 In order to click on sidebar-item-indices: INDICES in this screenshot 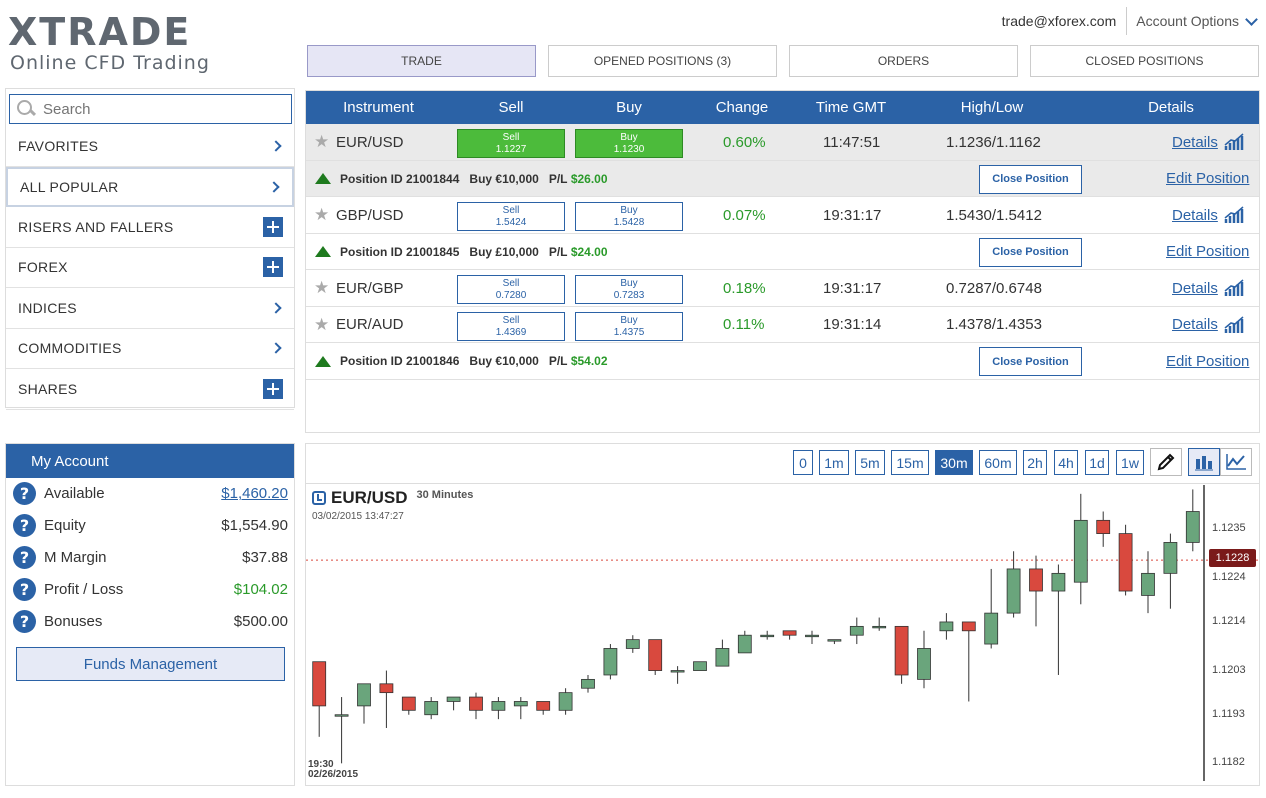, I will do `click(150, 308)`.